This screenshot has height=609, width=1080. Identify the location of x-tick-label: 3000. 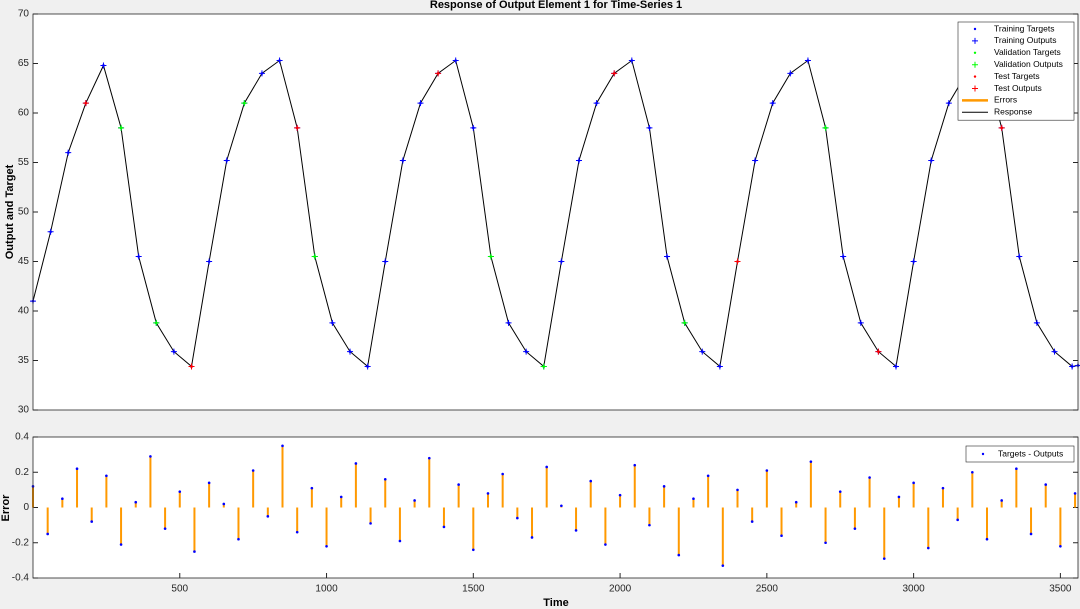
(913, 589).